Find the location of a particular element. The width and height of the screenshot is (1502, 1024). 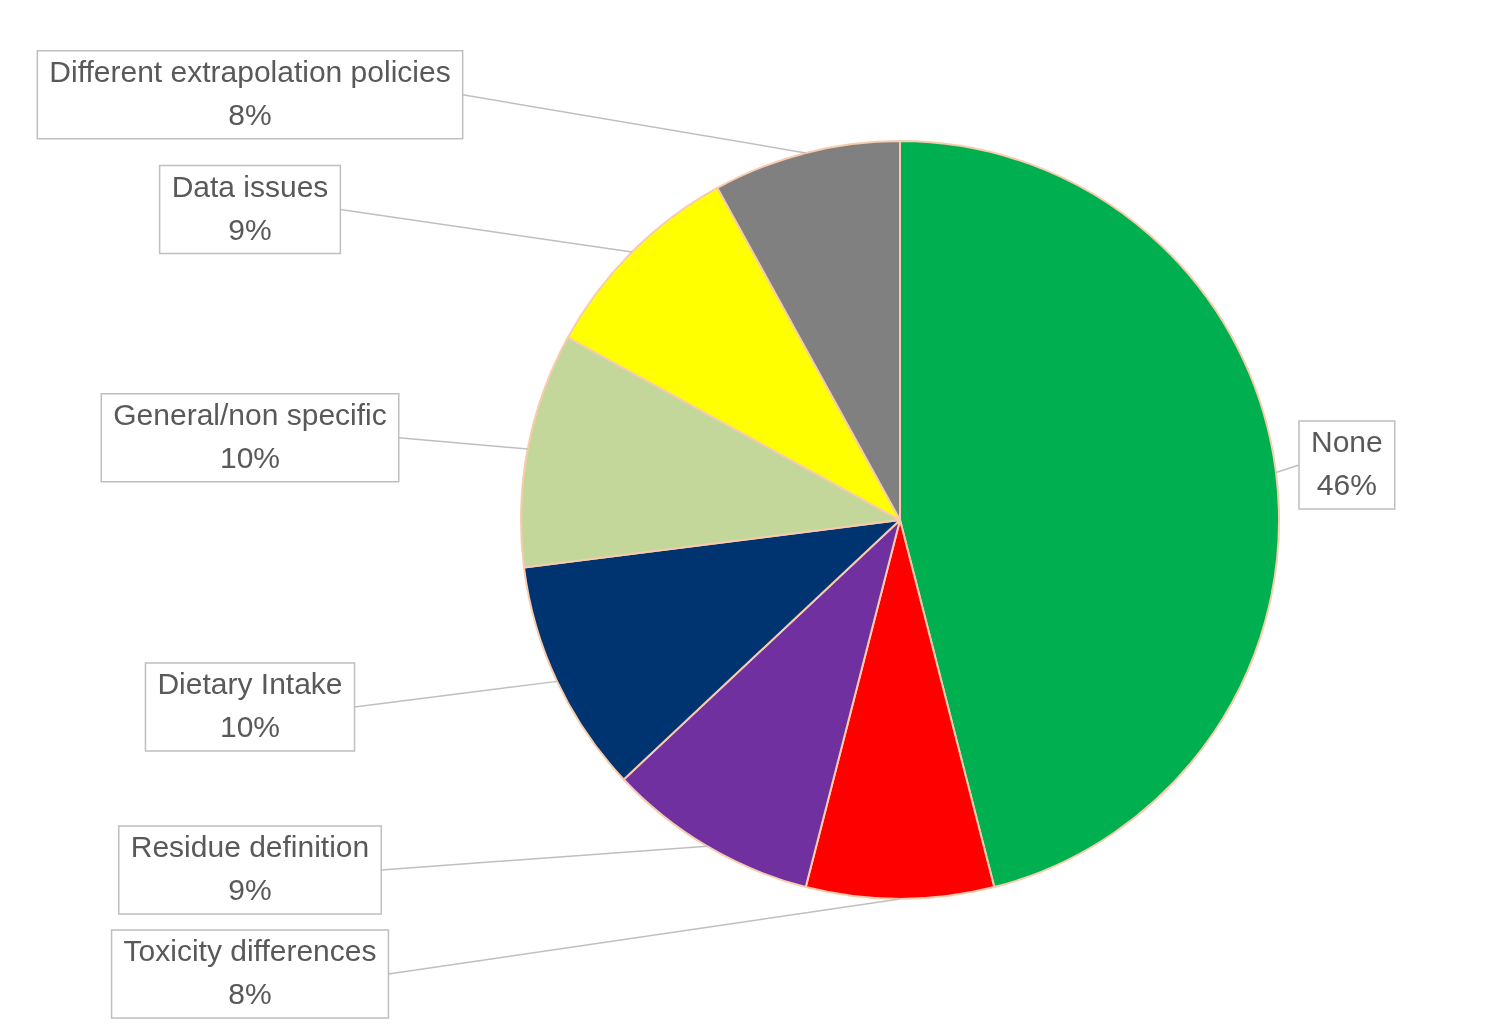

slice-label: Toxicity differences is located at coordinates (250, 951).